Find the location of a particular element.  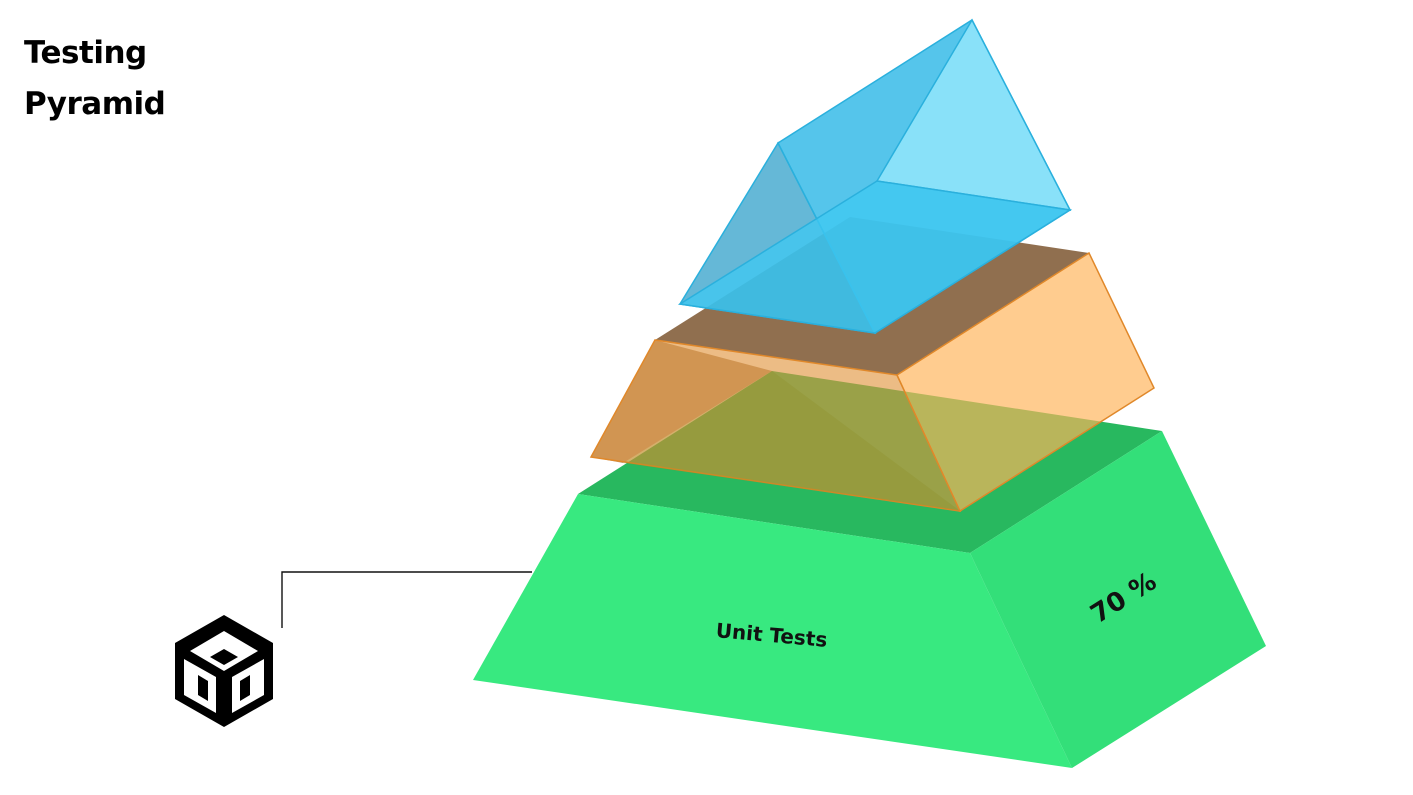

middle-layer-inner-base is located at coordinates (791, 441).